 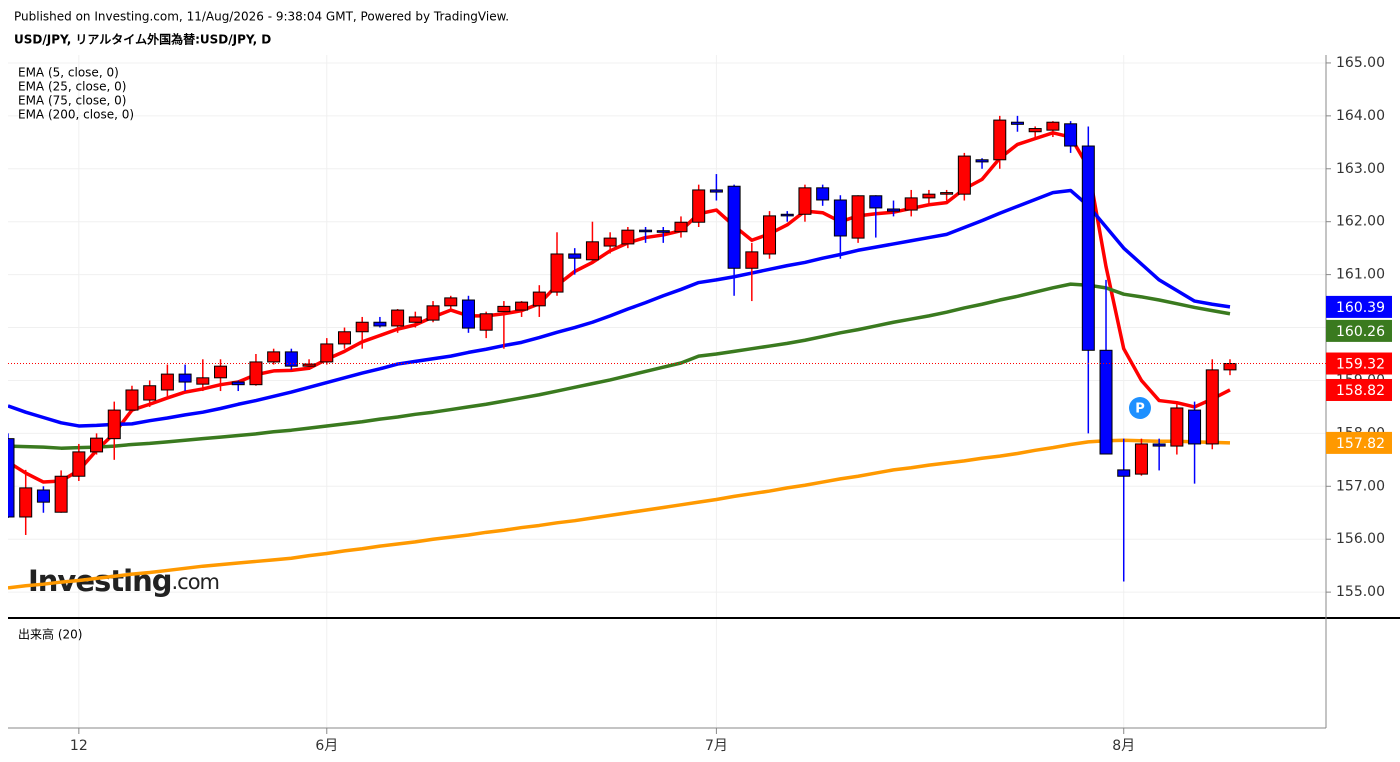 I want to click on y-tick-label: 165.00, so click(x=1360, y=63).